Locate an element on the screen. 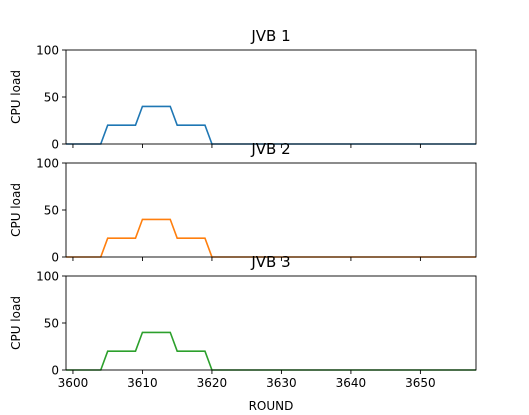  x-tick-label: 3600 is located at coordinates (73, 383).